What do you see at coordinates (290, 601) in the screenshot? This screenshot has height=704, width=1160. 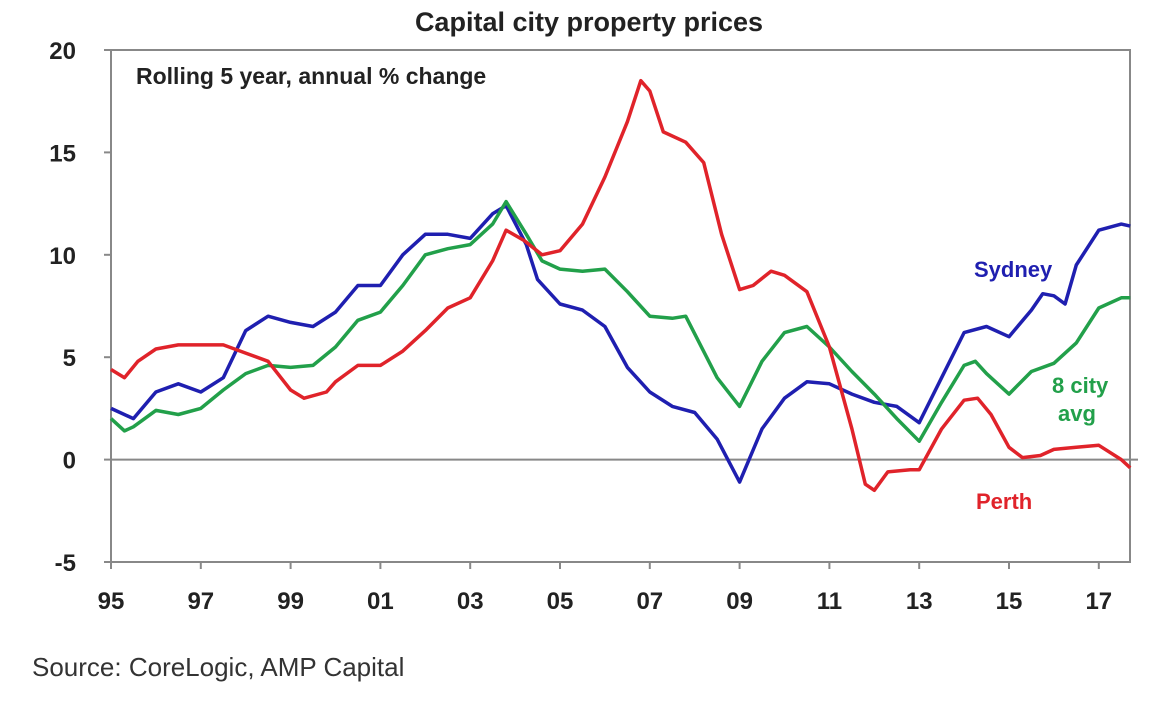 I see `x-tick-label: 99` at bounding box center [290, 601].